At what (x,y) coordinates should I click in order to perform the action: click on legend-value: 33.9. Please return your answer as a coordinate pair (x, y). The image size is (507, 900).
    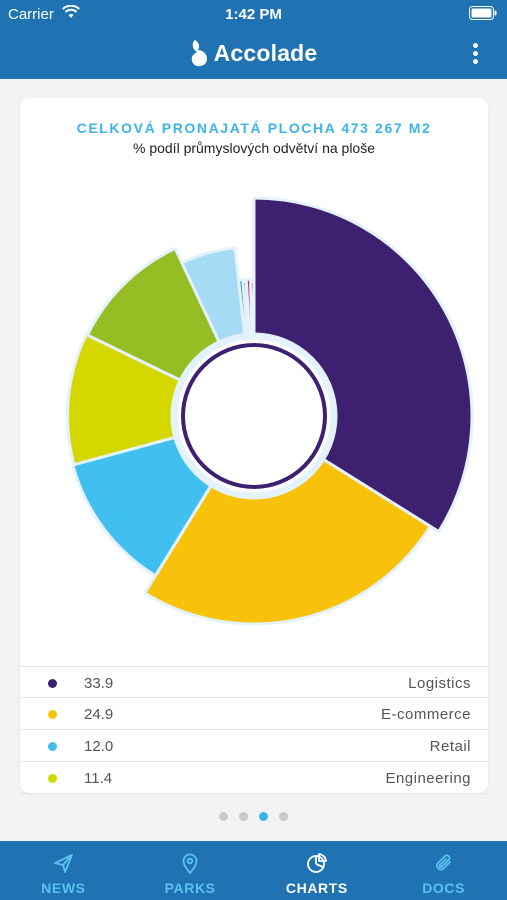
    Looking at the image, I should click on (99, 683).